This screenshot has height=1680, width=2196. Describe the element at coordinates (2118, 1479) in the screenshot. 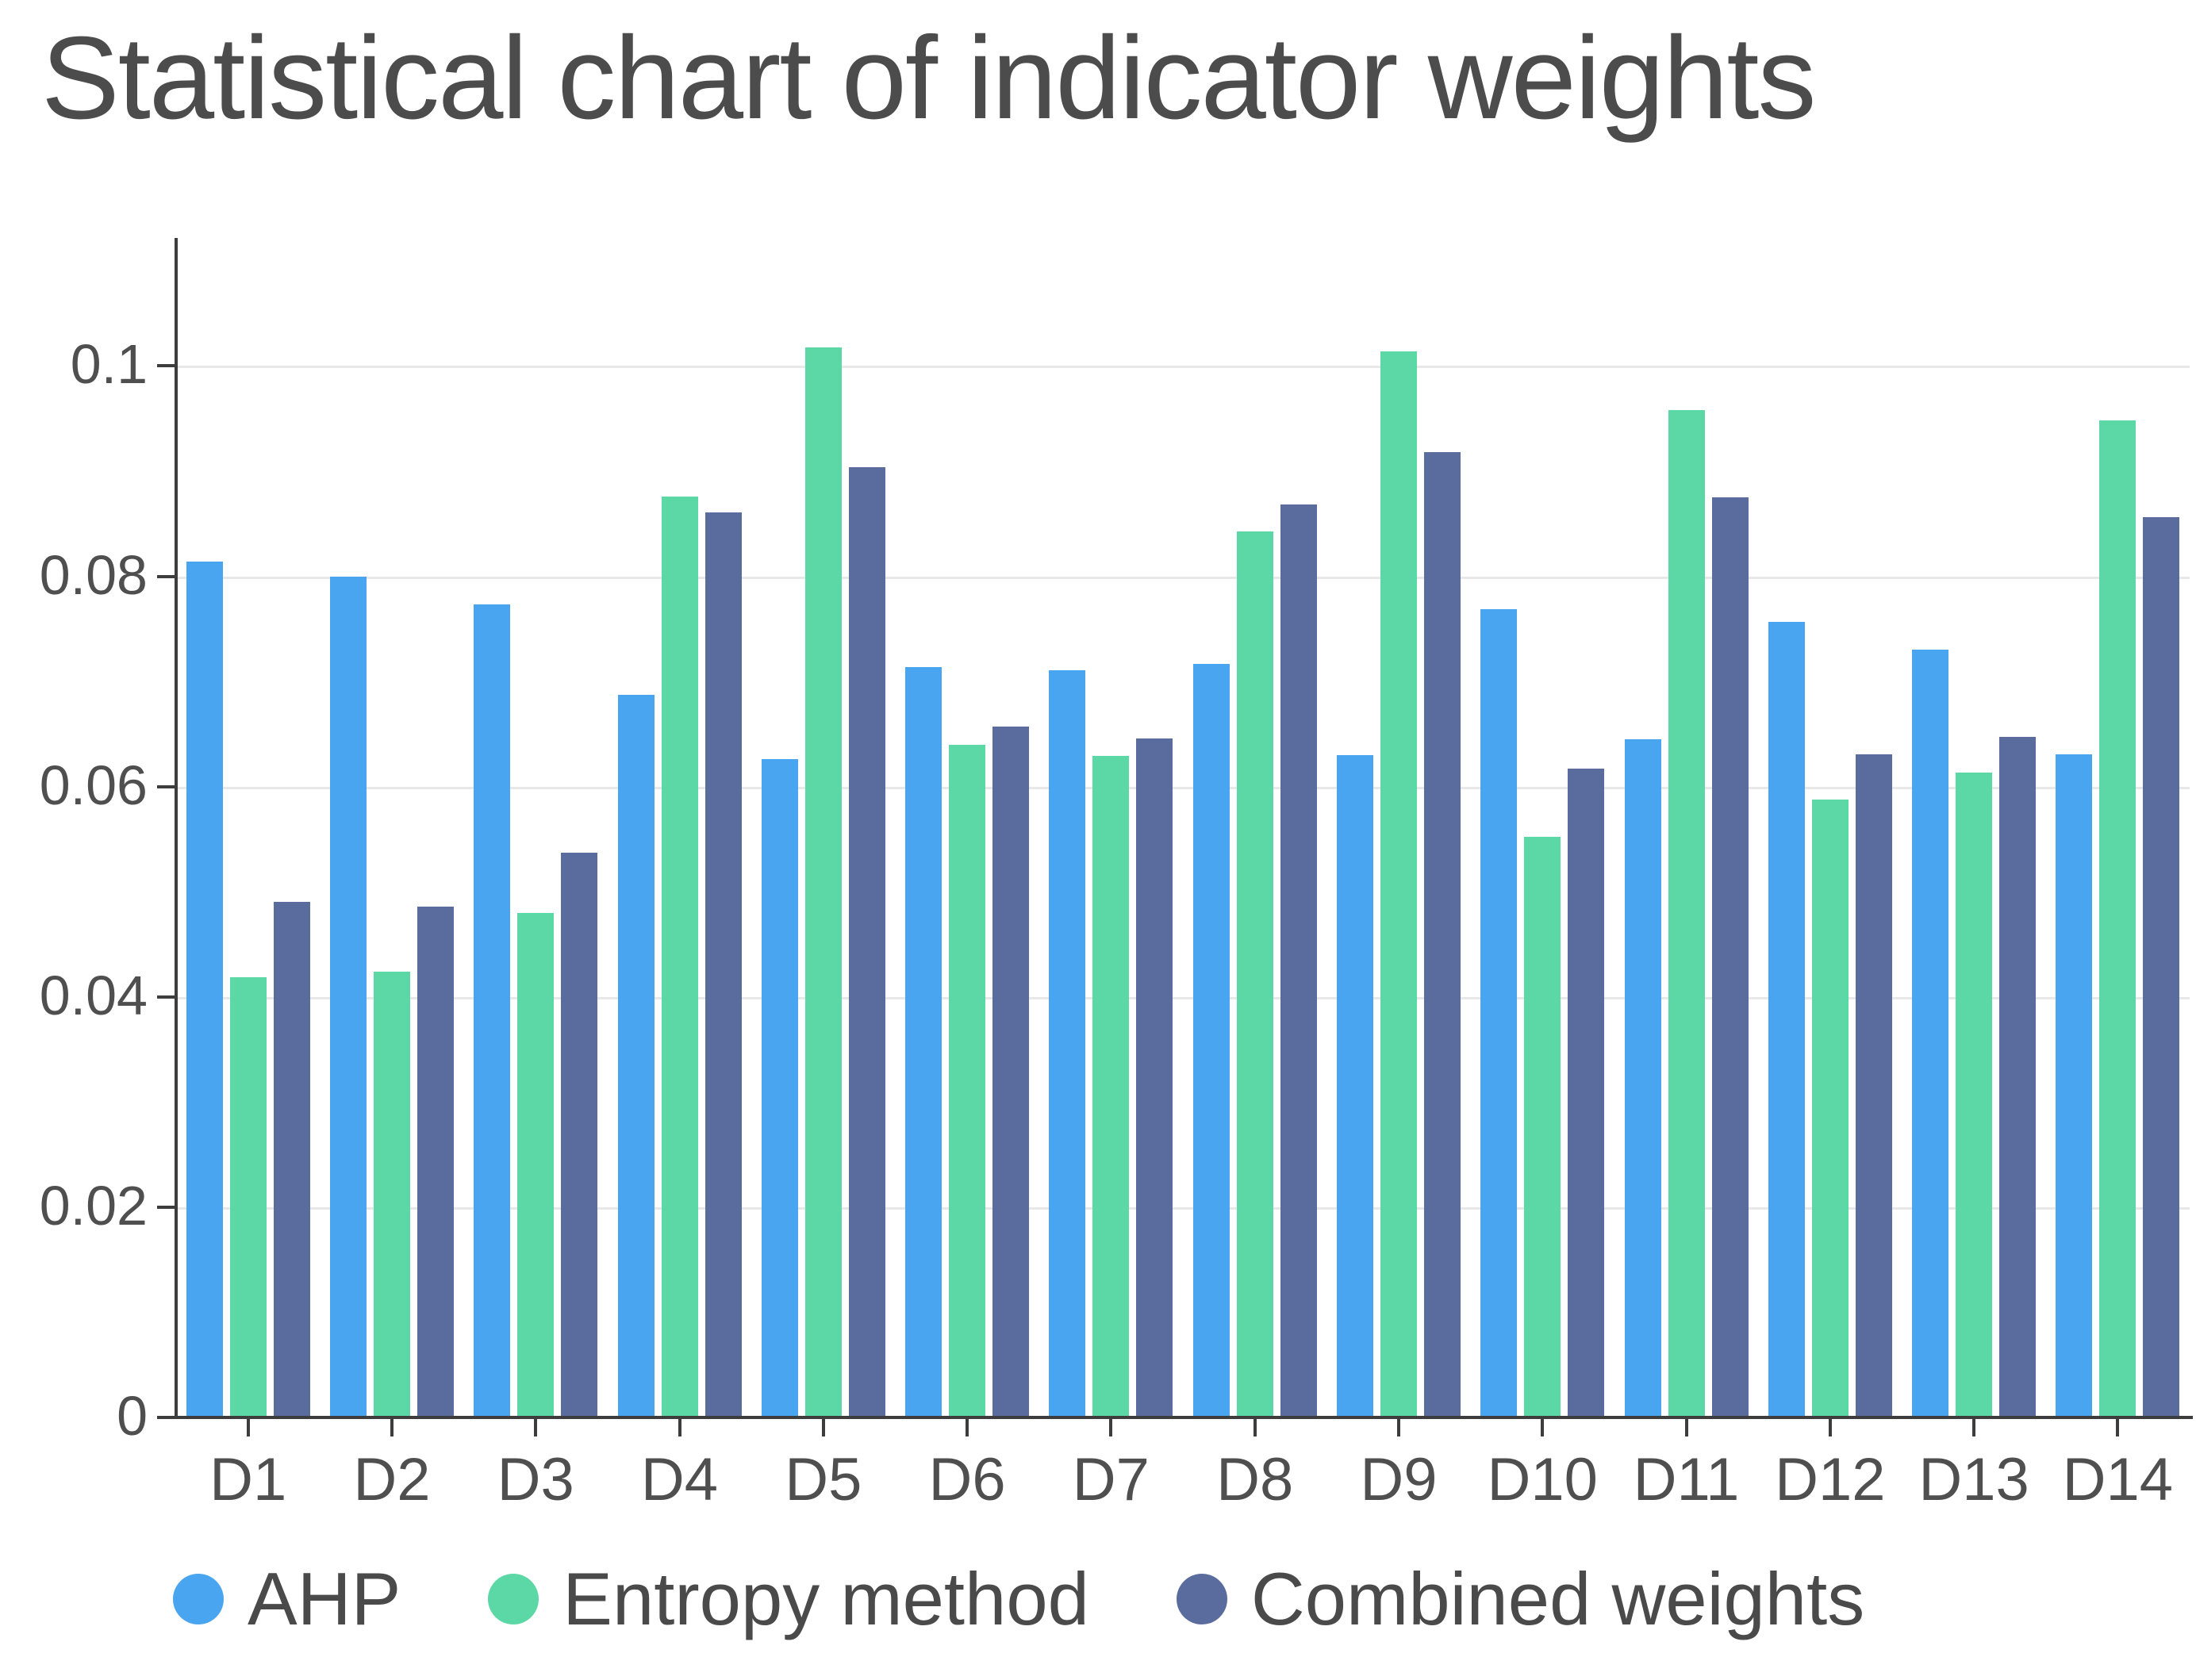

I see `x-axis-label-D14: D14` at that location.